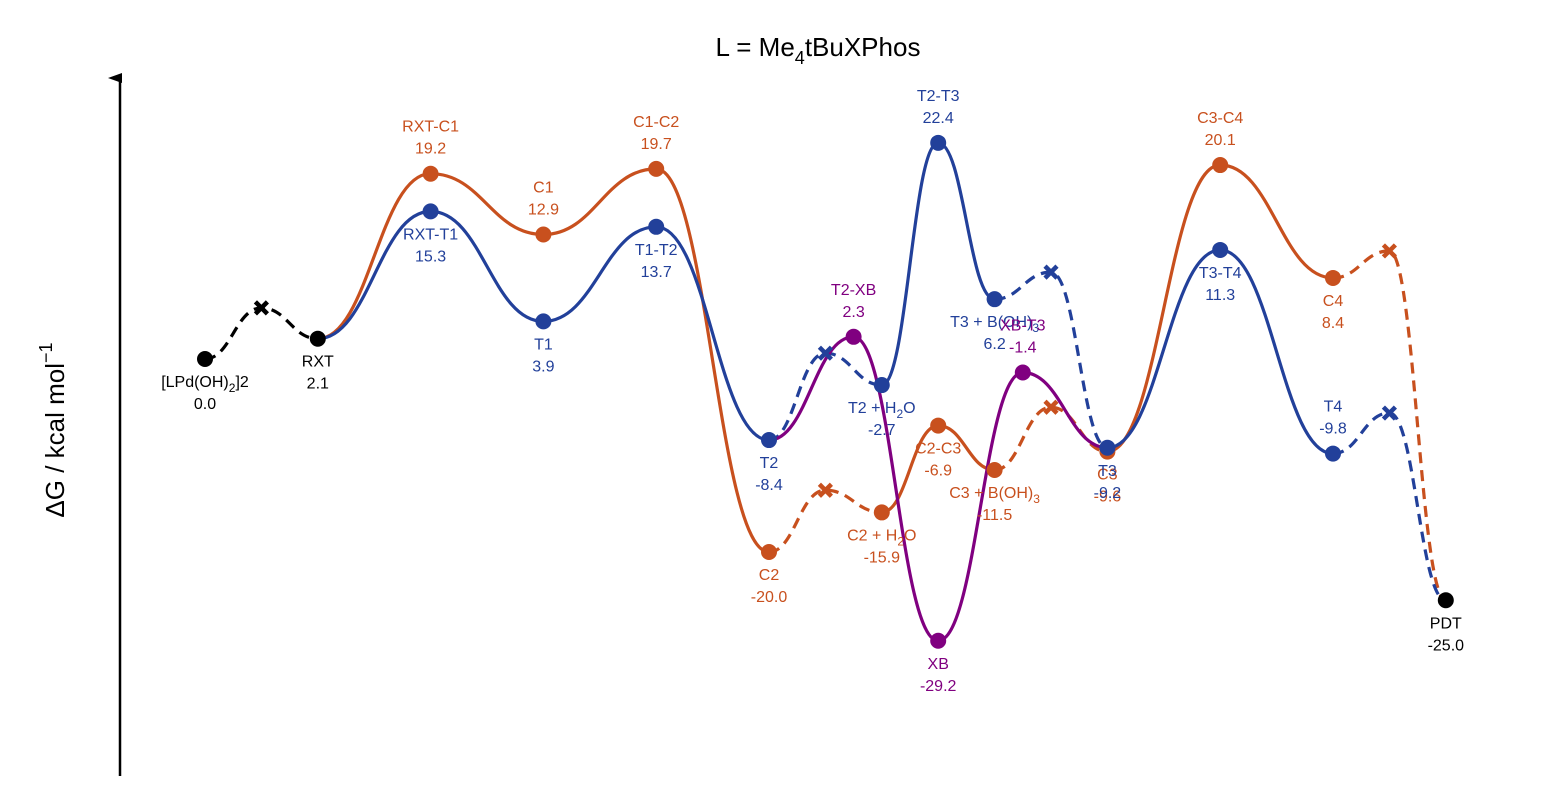  I want to click on node-marker-T1, so click(543, 321).